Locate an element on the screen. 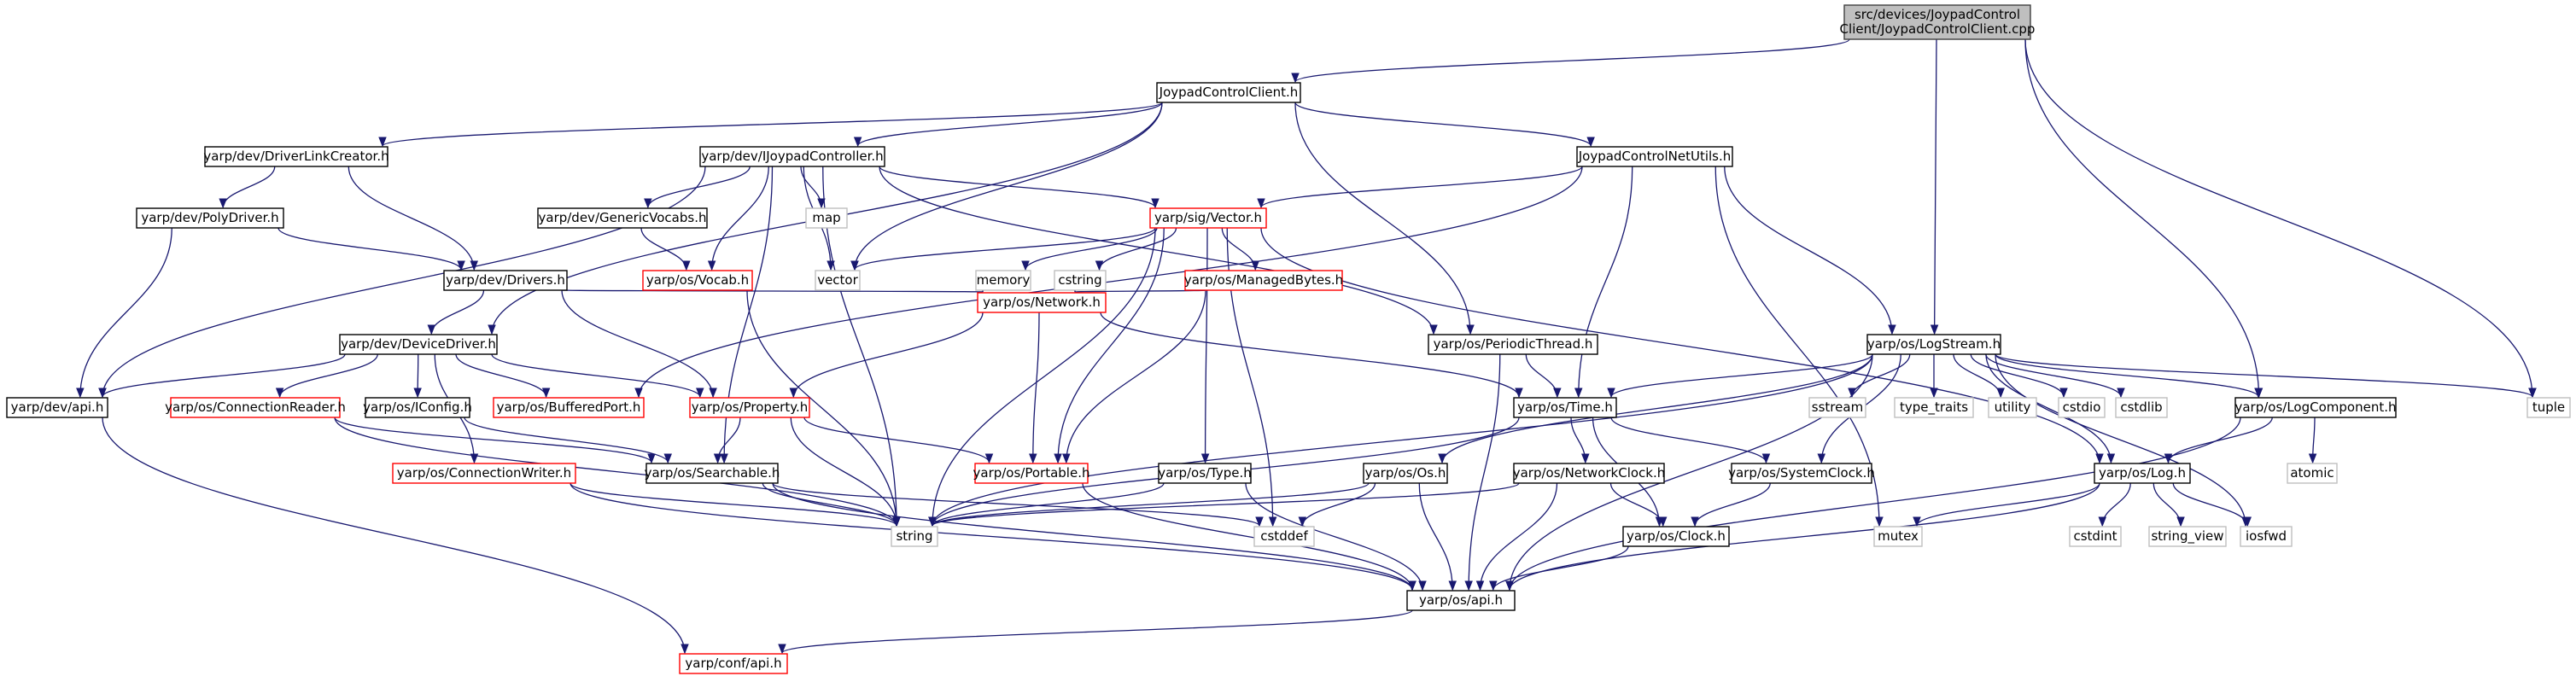  node-label: yarp/sig/Vector.h is located at coordinates (1208, 218).